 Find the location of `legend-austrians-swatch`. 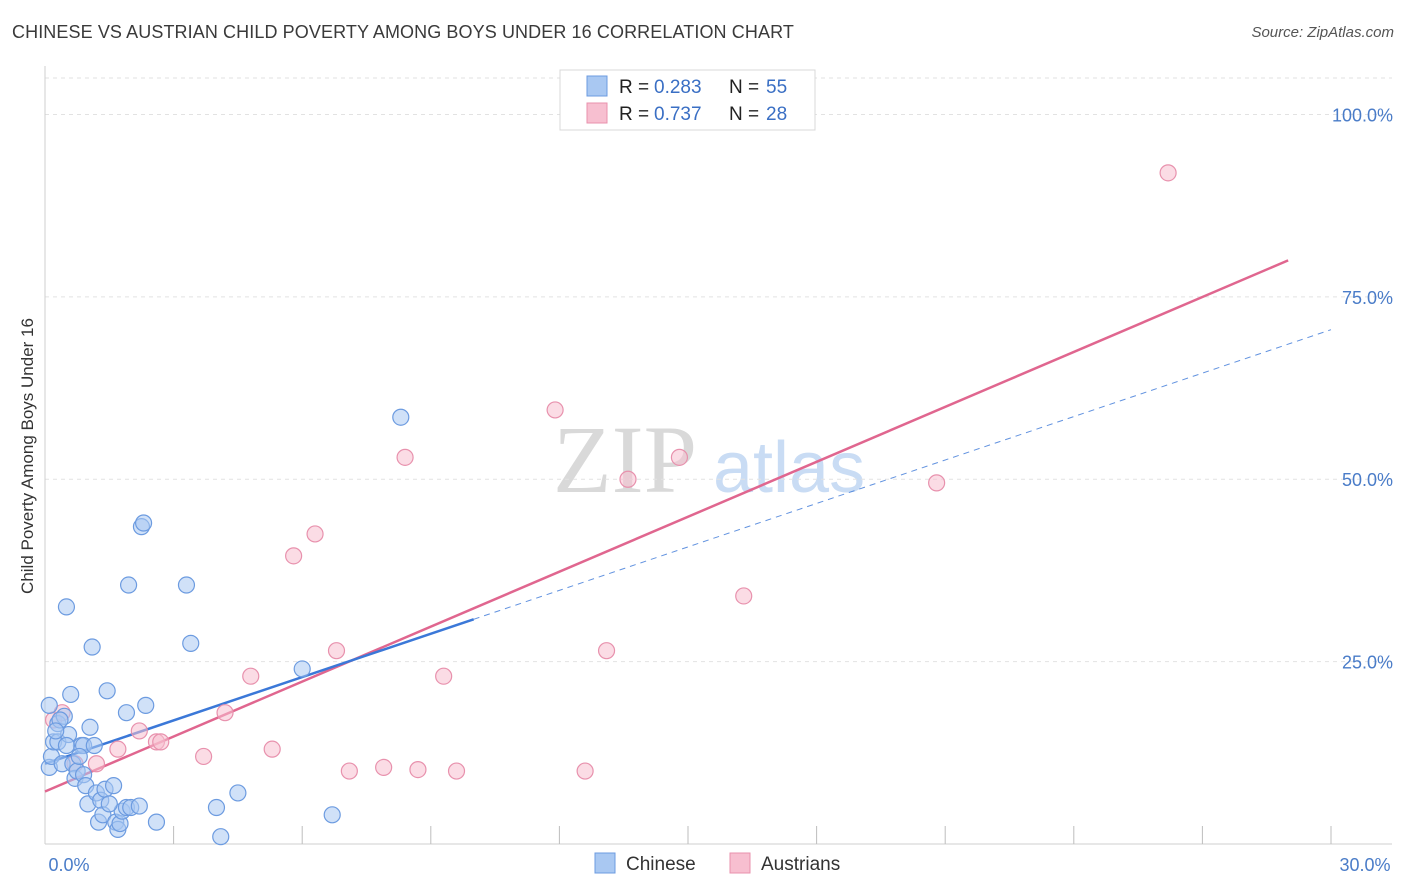

legend-austrians-swatch is located at coordinates (597, 113).